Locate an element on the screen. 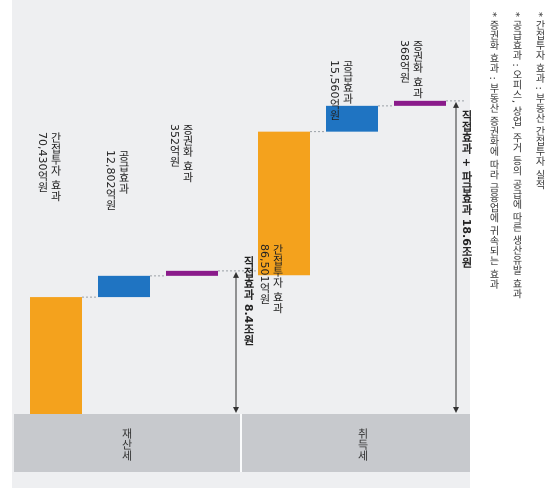  footnote: * 간접투자 효과 : 부동산 간접투자 실적 is located at coordinates (538, 101).